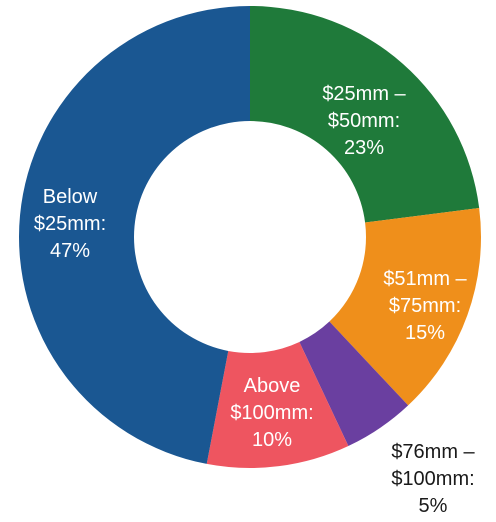 This screenshot has width=496, height=522. What do you see at coordinates (433, 452) in the screenshot?
I see `slice-label-2-line-0: $76mm –` at bounding box center [433, 452].